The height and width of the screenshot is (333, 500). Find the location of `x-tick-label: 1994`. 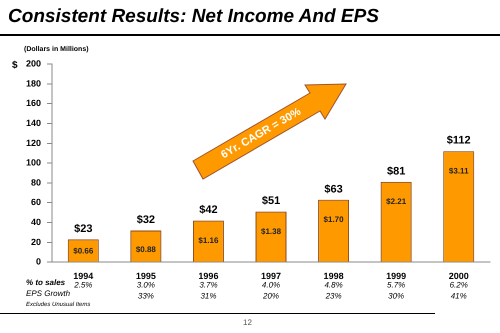

x-tick-label: 1994 is located at coordinates (83, 276).